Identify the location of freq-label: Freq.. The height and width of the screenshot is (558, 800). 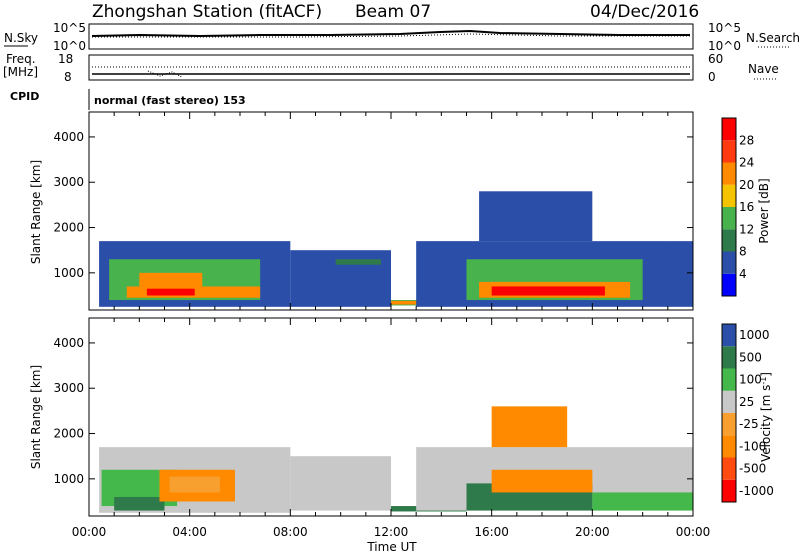
(21, 59).